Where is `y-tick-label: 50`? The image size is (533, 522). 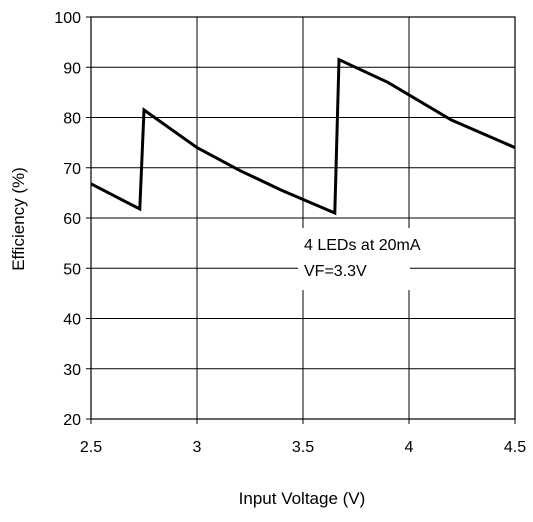 y-tick-label: 50 is located at coordinates (72, 269).